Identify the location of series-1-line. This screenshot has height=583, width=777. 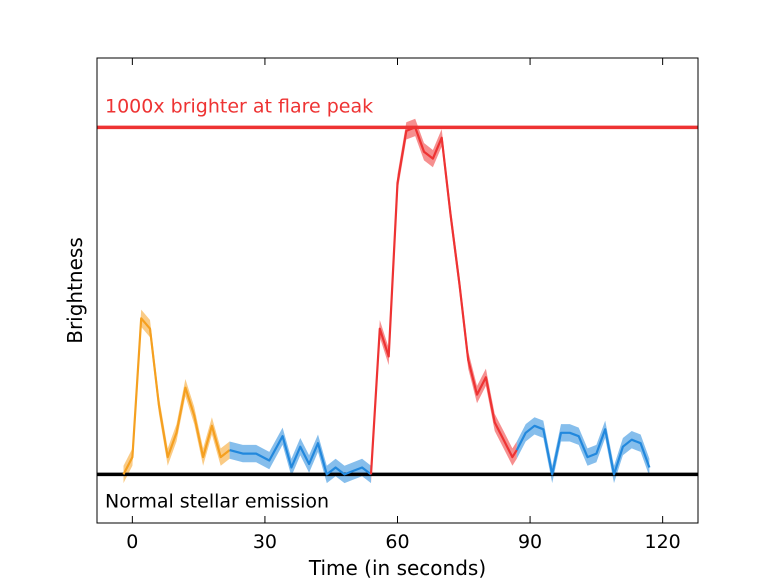
(300, 455).